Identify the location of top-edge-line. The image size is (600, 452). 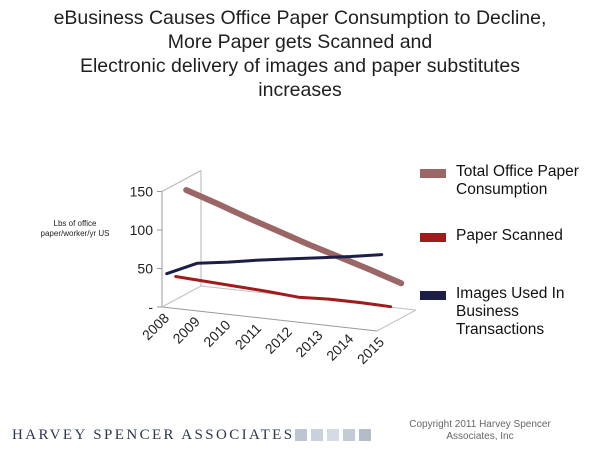
(181, 181).